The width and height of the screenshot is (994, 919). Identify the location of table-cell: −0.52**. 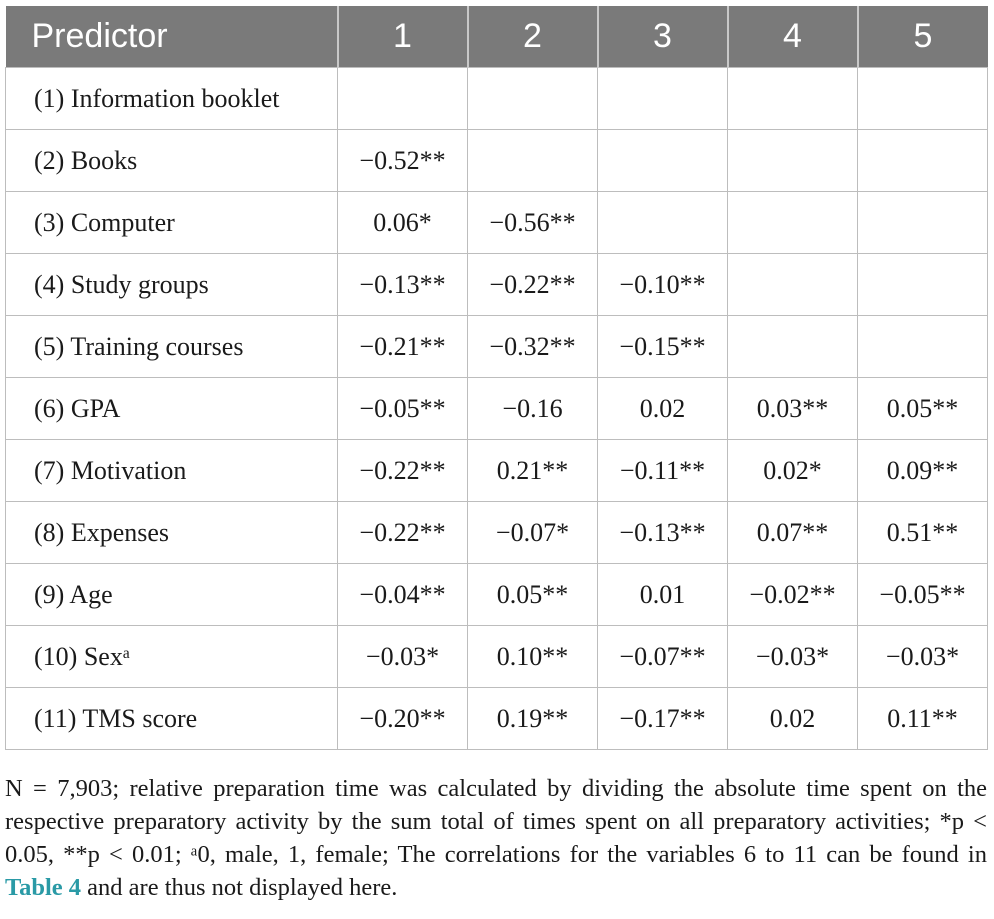
(402, 160).